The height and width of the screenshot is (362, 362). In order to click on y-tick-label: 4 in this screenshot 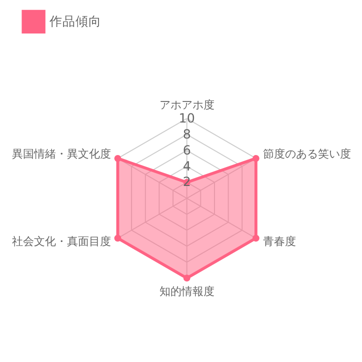, I will do `click(186, 166)`.